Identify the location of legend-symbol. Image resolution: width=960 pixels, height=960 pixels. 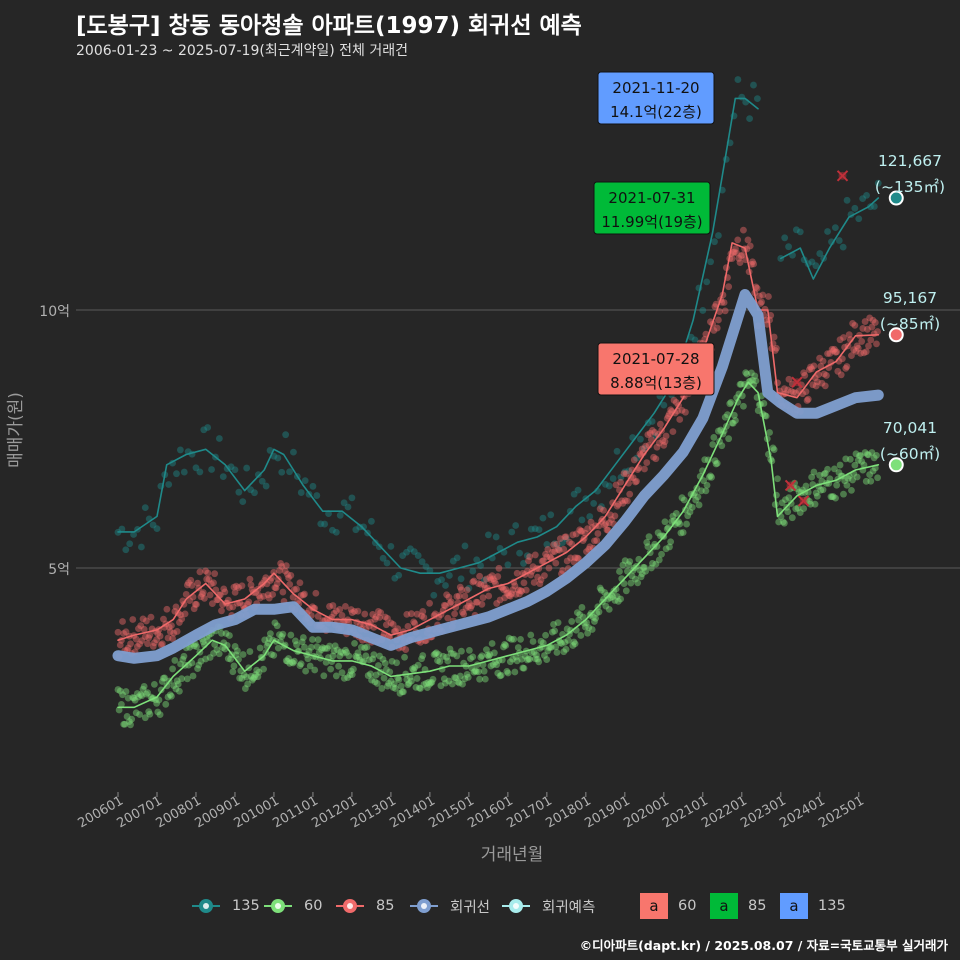
(516, 906).